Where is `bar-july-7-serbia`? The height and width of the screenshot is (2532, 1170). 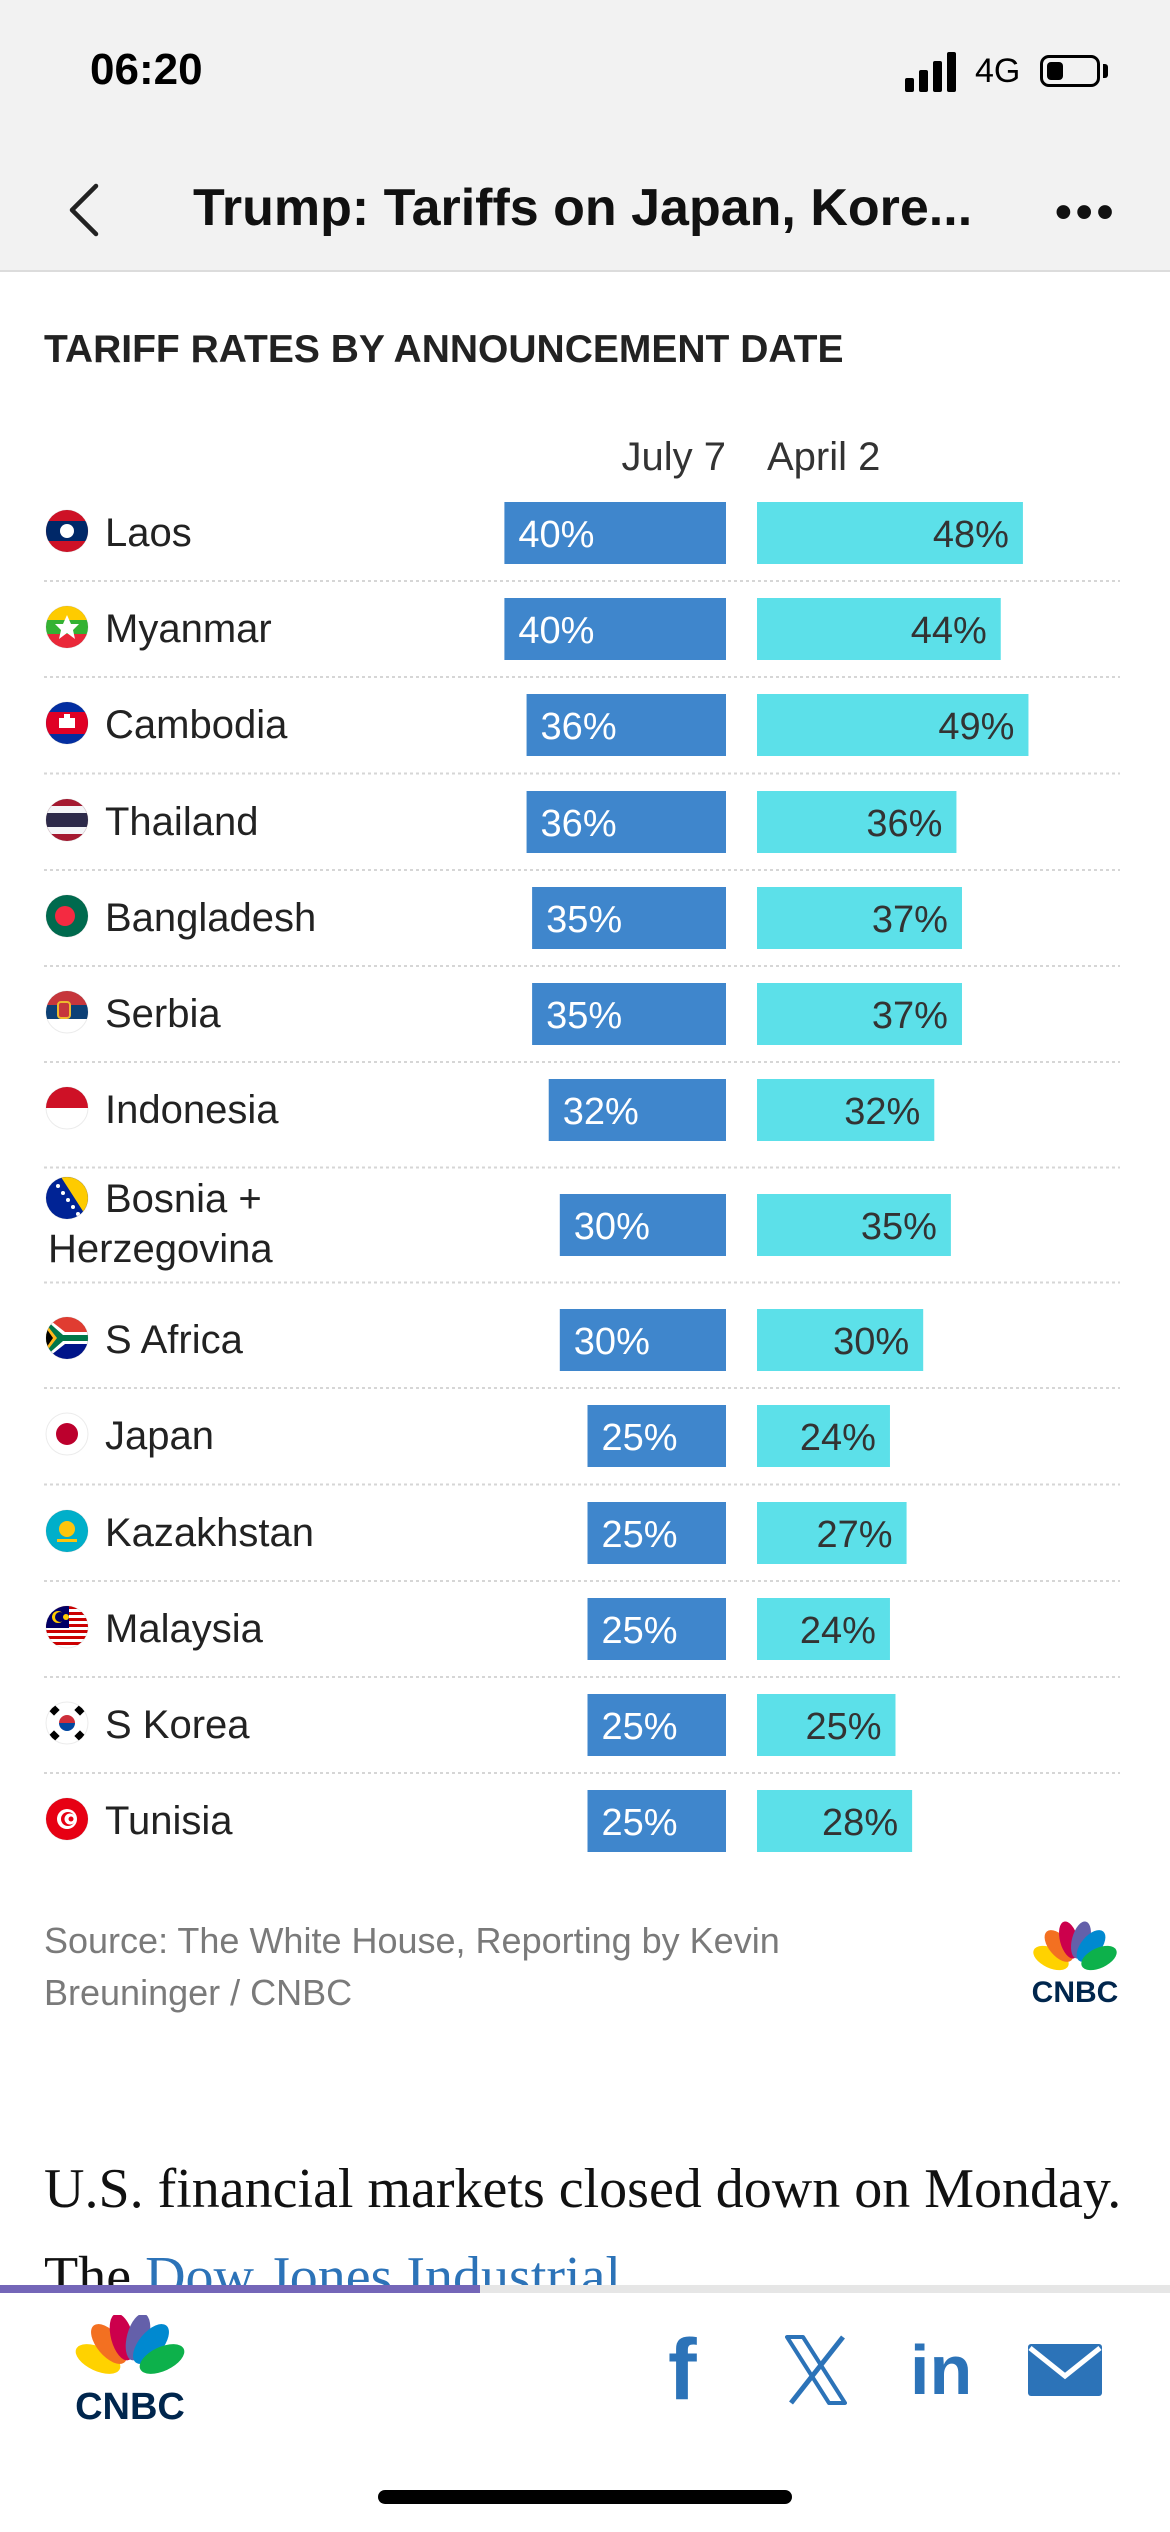 bar-july-7-serbia is located at coordinates (629, 1014).